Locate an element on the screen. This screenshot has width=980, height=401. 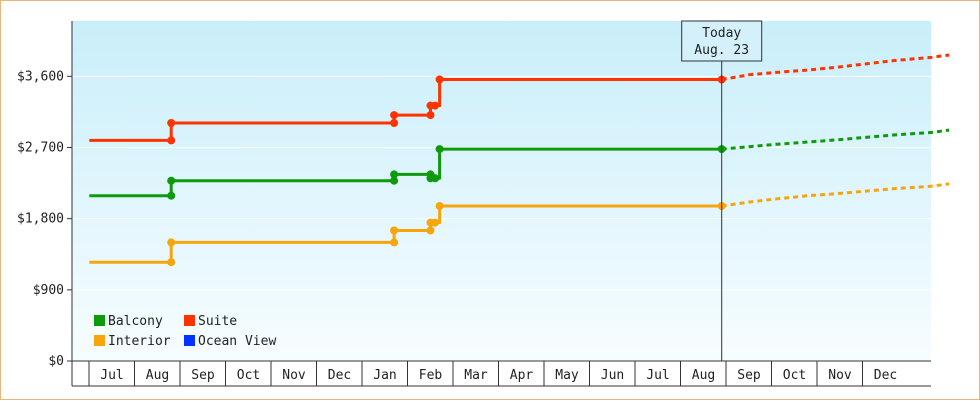
x-tick-label: Mar is located at coordinates (476, 375).